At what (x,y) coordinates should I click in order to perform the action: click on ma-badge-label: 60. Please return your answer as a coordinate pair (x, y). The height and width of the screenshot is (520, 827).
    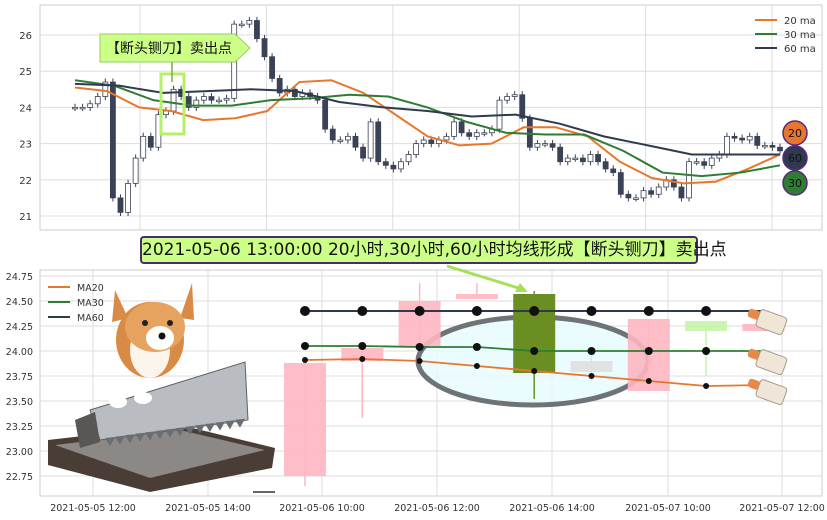
    Looking at the image, I should click on (795, 158).